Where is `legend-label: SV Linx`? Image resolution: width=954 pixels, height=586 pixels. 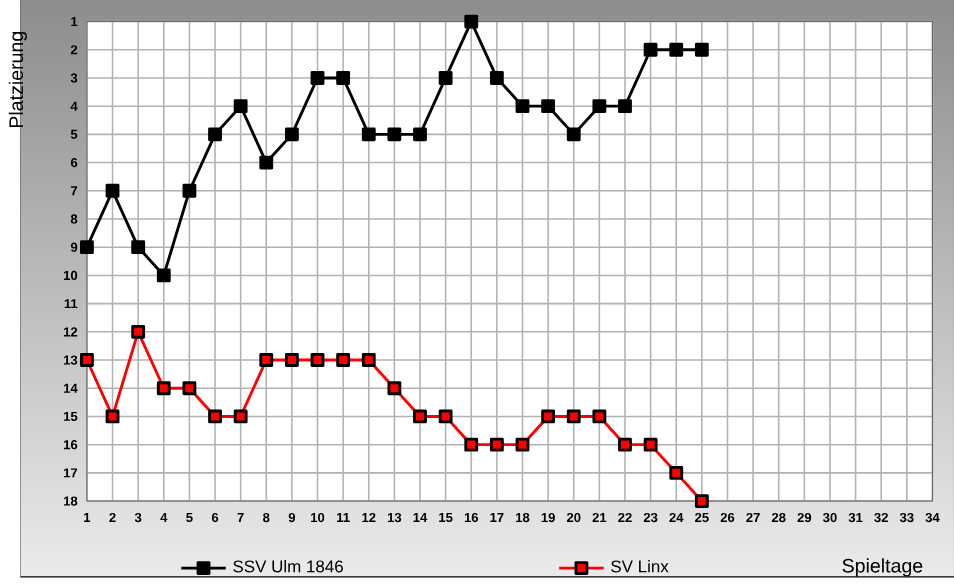 legend-label: SV Linx is located at coordinates (640, 566).